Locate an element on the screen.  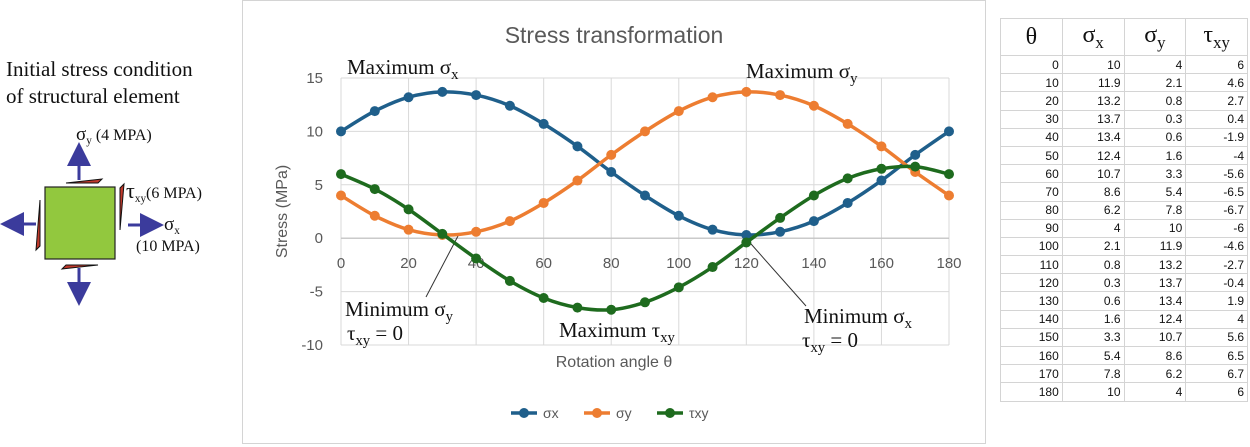
table-cell: -5.6 is located at coordinates (1216, 174).